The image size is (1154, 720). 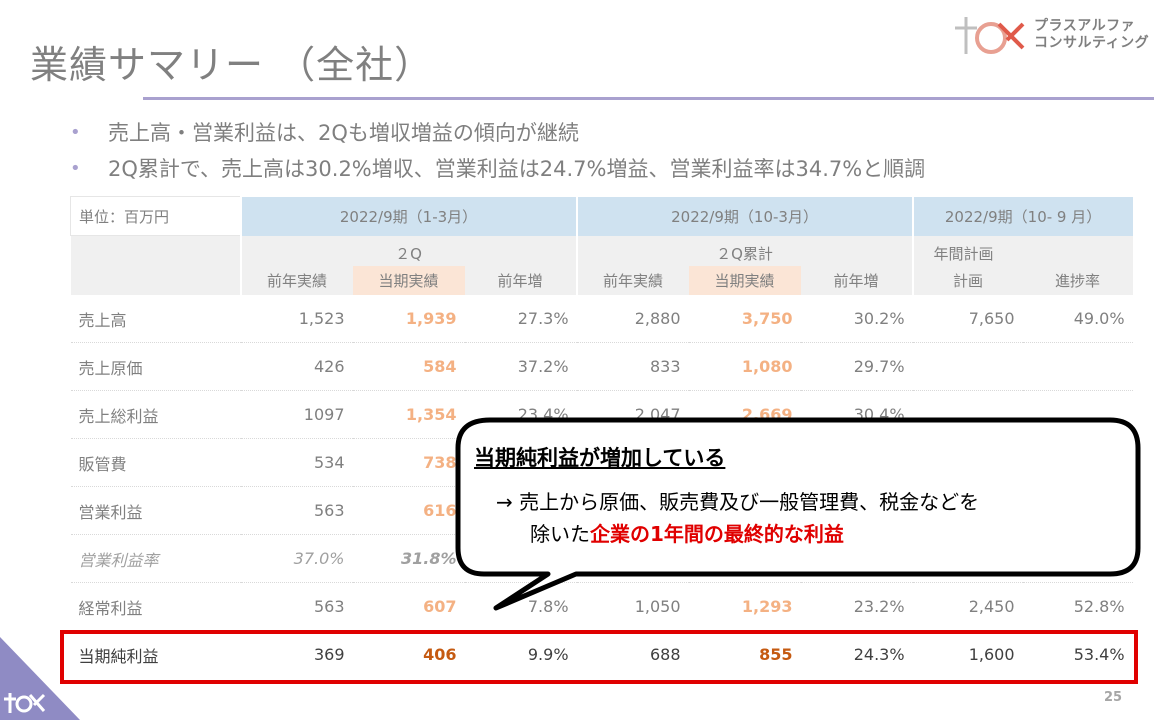 I want to click on subgroup-header: ２Q, so click(x=408, y=250).